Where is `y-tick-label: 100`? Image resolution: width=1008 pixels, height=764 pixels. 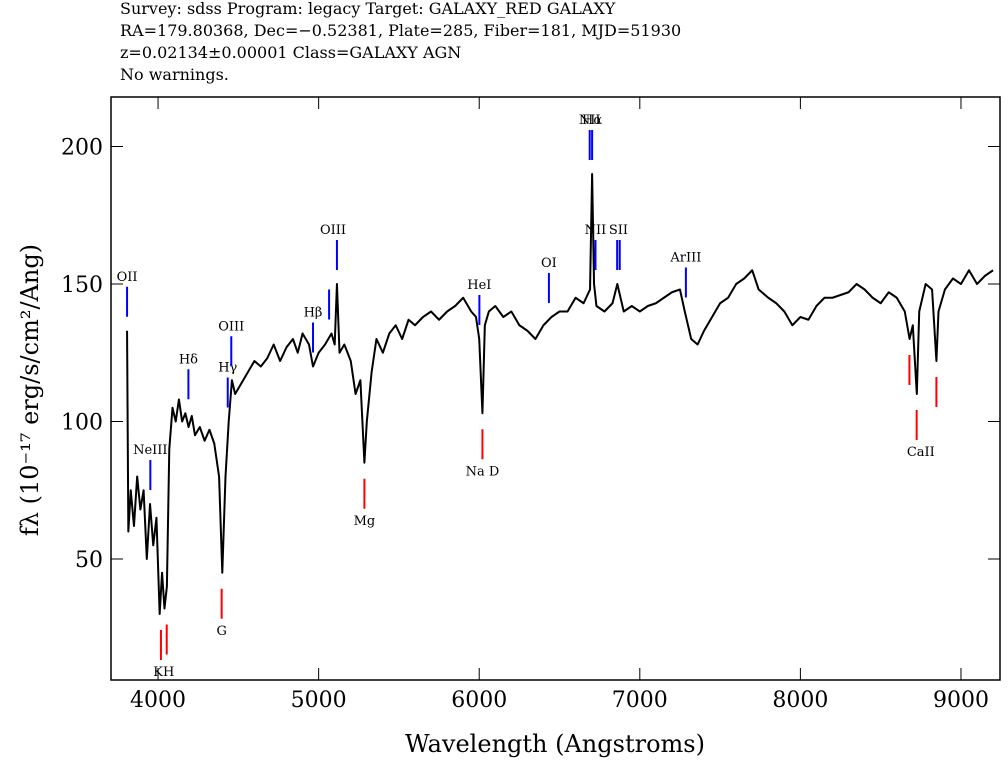 y-tick-label: 100 is located at coordinates (82, 423).